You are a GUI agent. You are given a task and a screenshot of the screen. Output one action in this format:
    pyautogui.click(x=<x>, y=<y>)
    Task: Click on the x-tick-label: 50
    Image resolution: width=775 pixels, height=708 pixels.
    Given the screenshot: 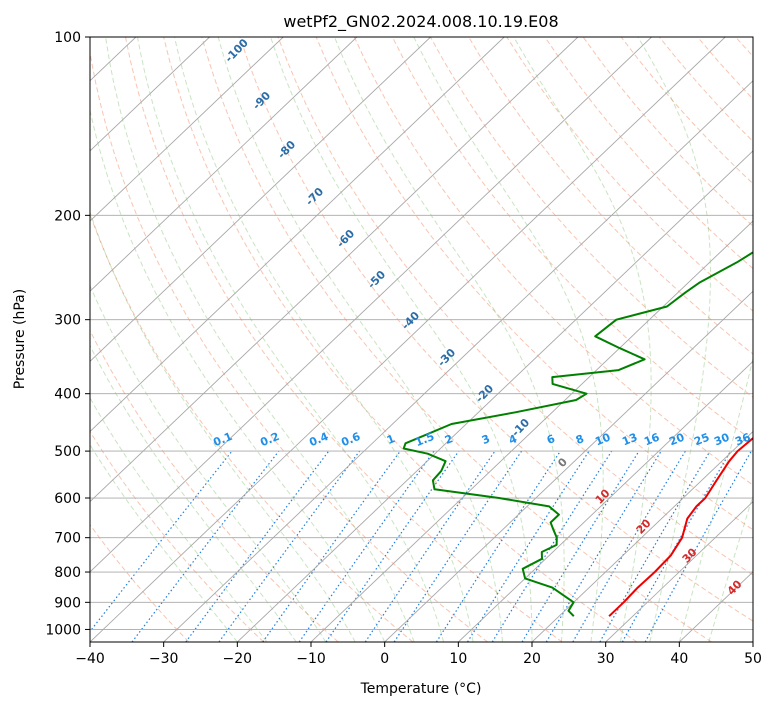 What is the action you would take?
    pyautogui.click(x=753, y=659)
    